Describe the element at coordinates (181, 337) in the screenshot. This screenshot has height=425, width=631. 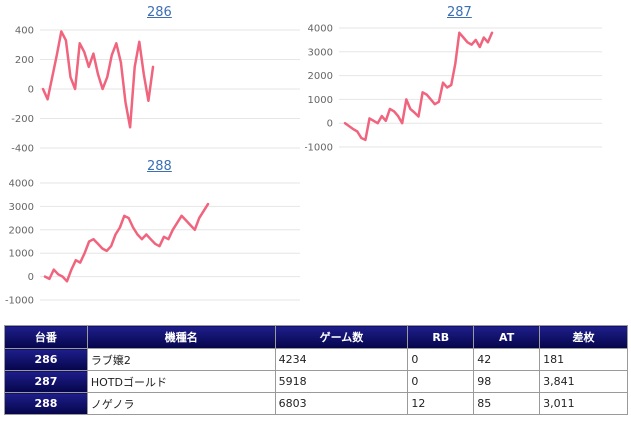
I see `header-model-name: 機種名` at that location.